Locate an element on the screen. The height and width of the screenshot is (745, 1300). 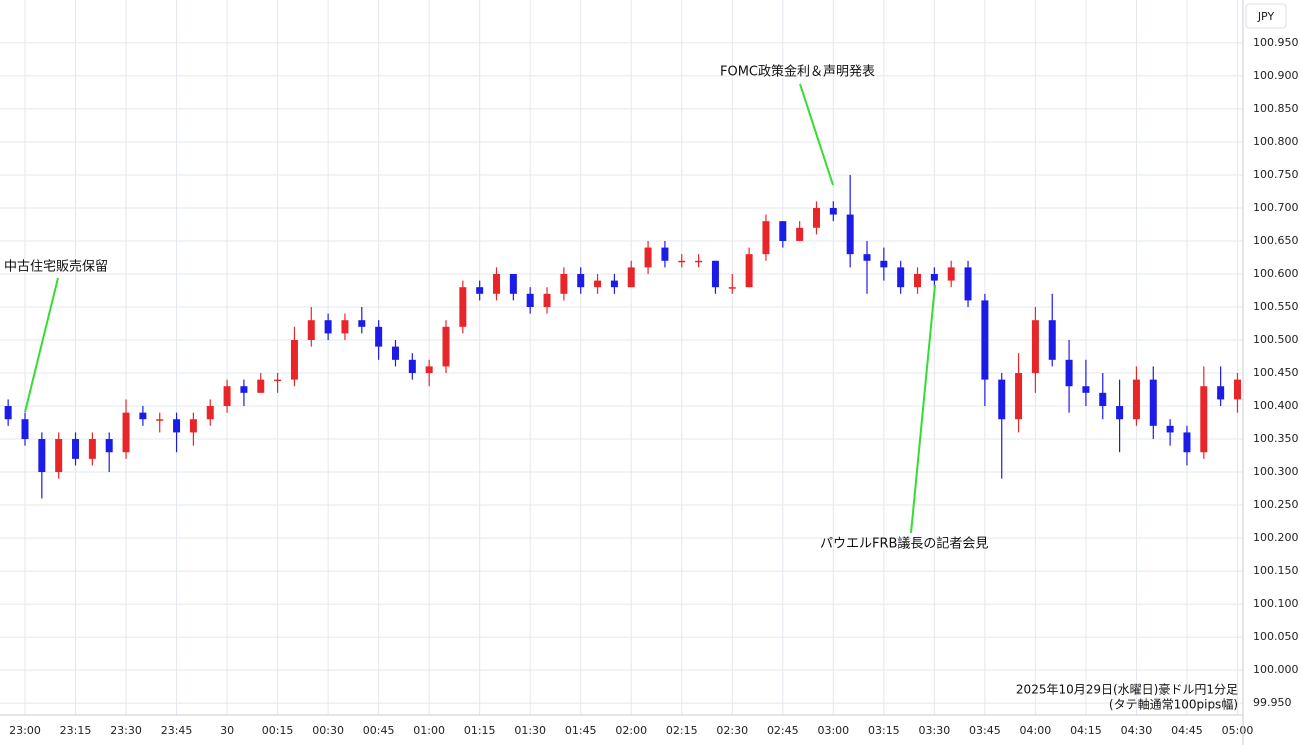
y-tick-label: 100.500 is located at coordinates (1276, 339).